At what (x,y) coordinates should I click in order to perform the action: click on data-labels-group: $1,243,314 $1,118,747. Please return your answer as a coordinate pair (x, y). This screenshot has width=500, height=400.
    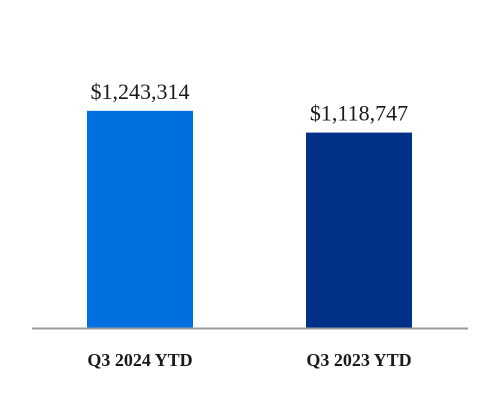
    Looking at the image, I should click on (250, 102).